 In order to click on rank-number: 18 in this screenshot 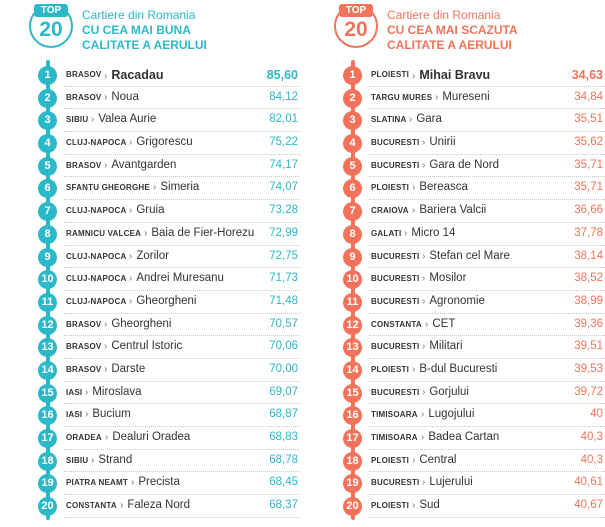, I will do `click(47, 461)`.